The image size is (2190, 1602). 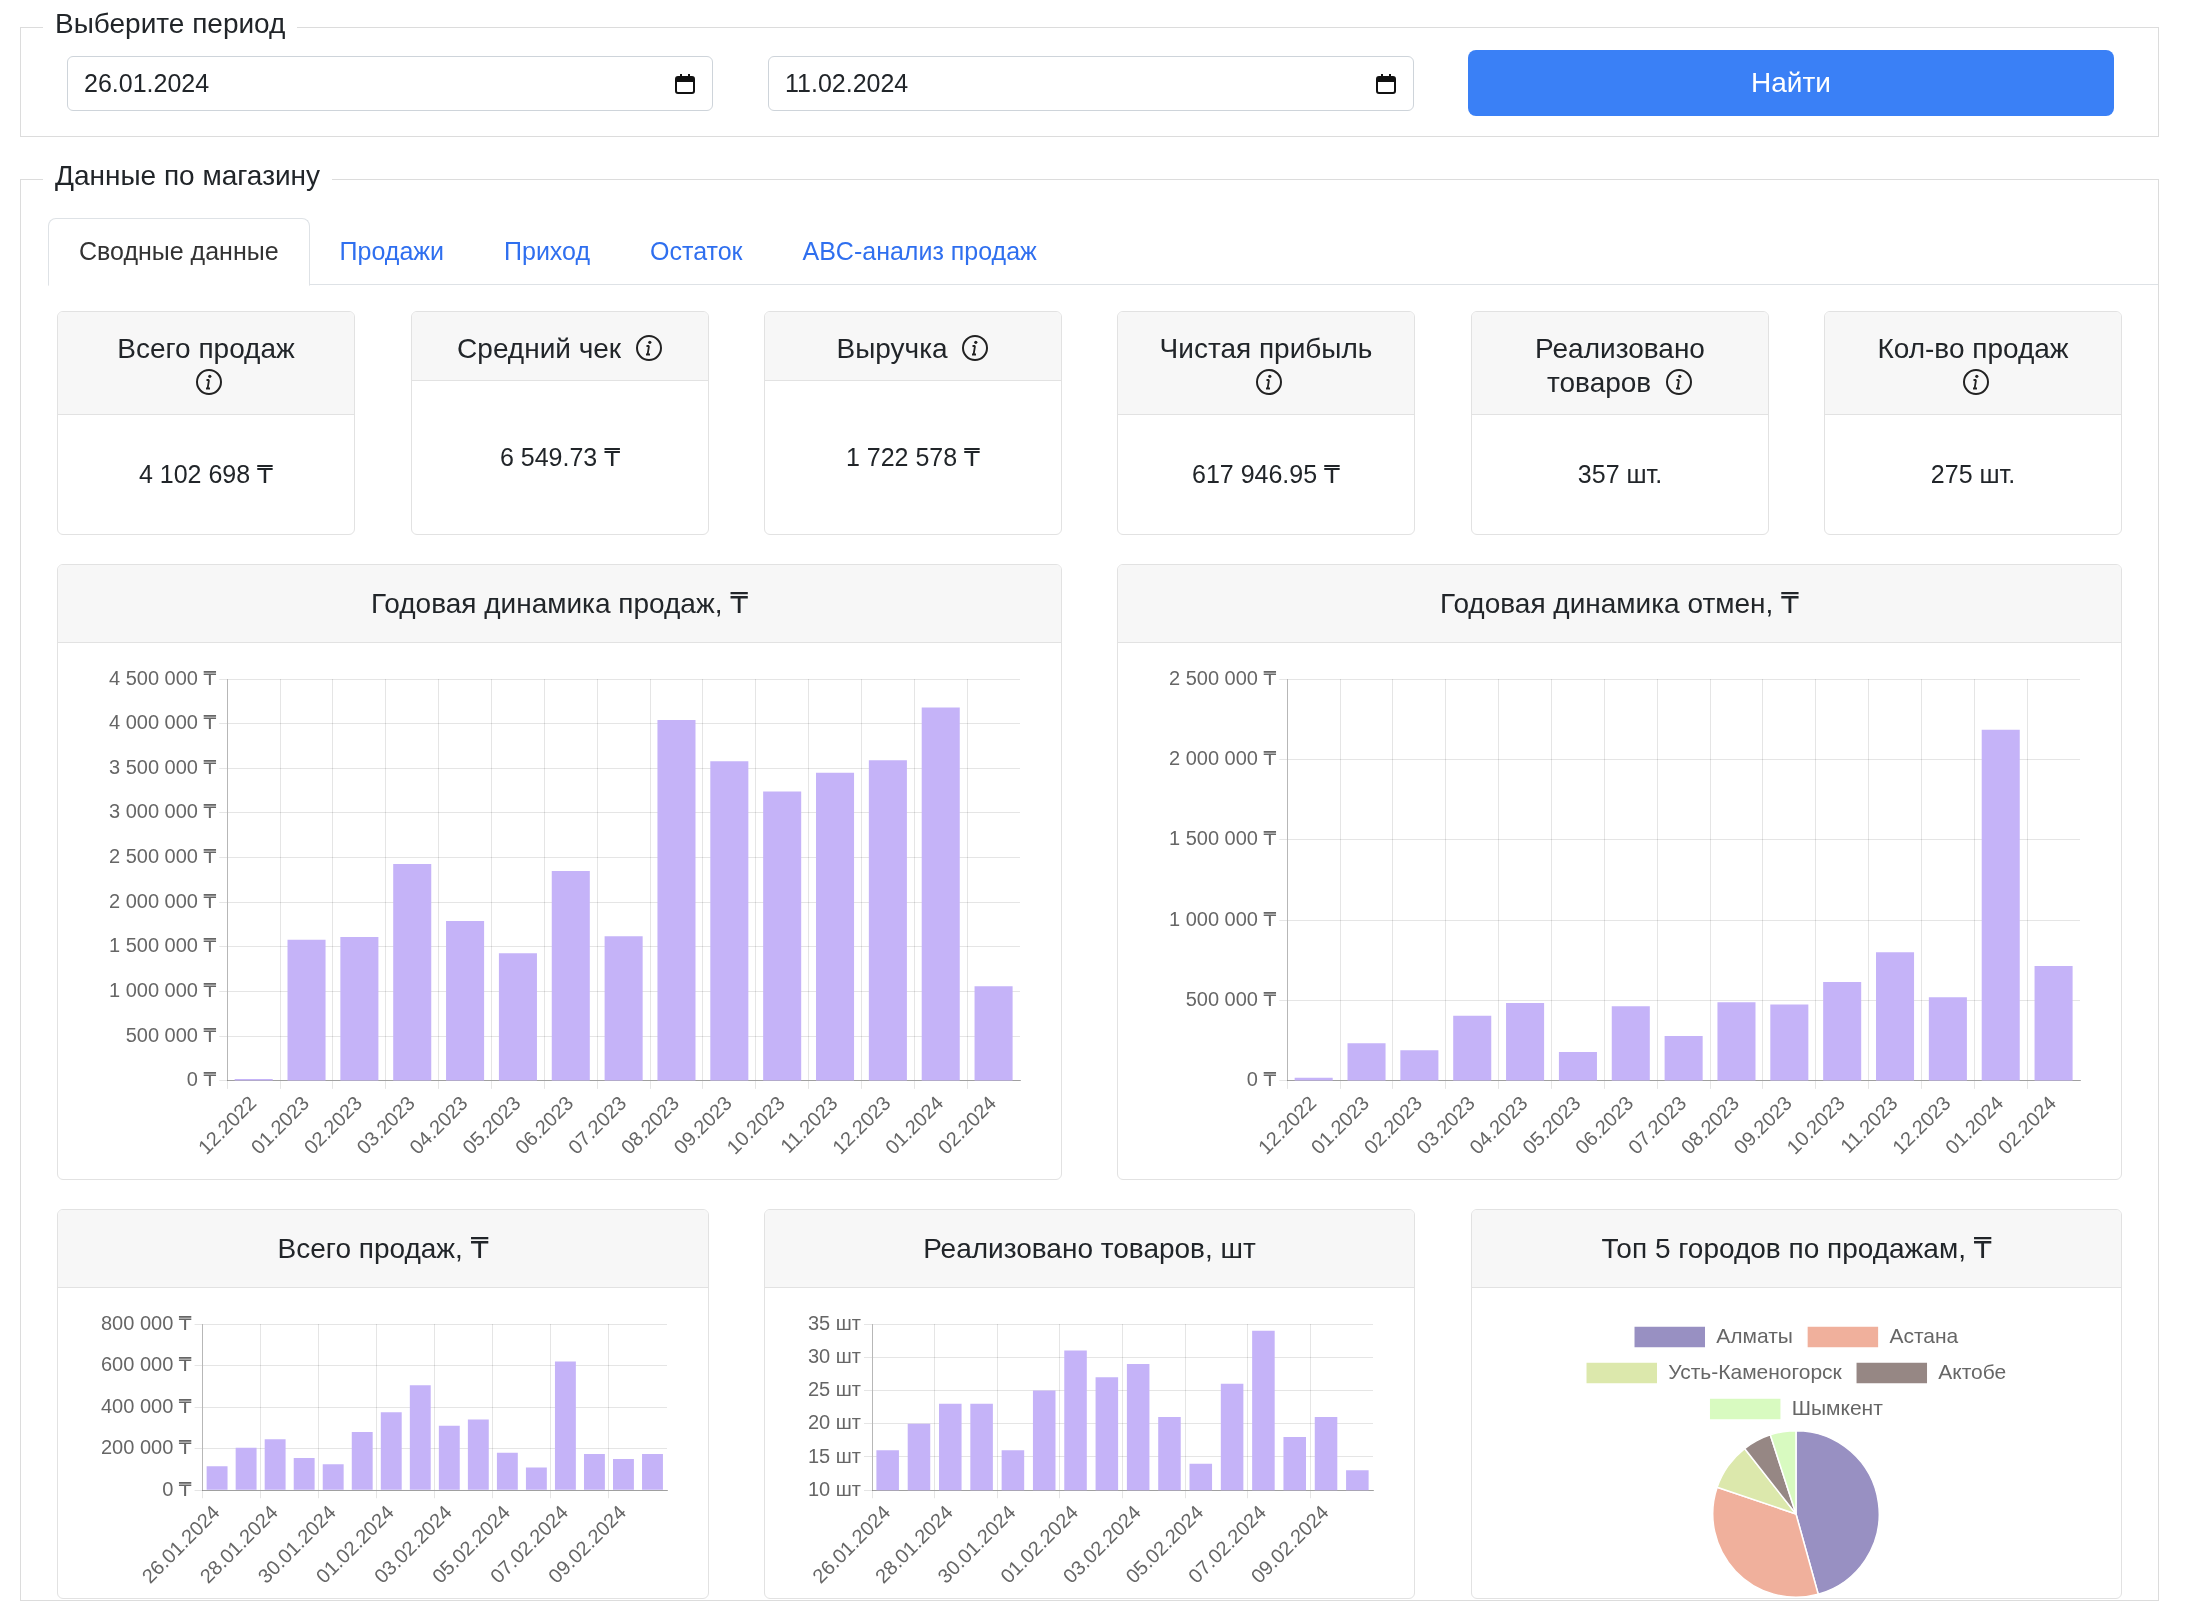 I want to click on legend-label: Астана, so click(x=1924, y=1335).